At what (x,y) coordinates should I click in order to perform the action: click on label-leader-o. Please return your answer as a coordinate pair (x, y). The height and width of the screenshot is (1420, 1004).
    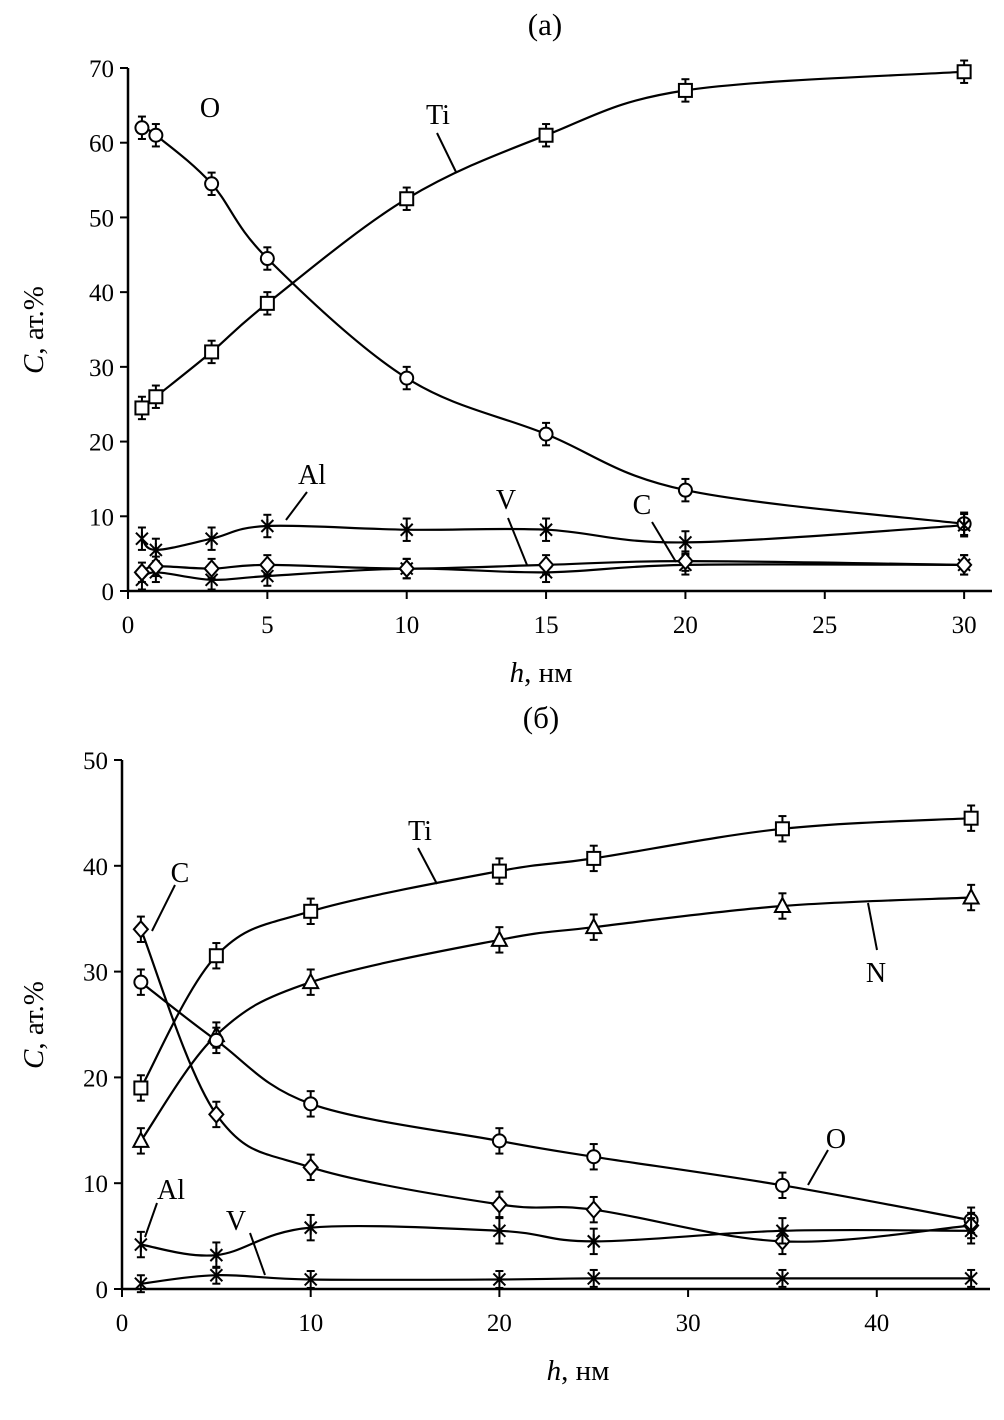
    Looking at the image, I should click on (818, 1167).